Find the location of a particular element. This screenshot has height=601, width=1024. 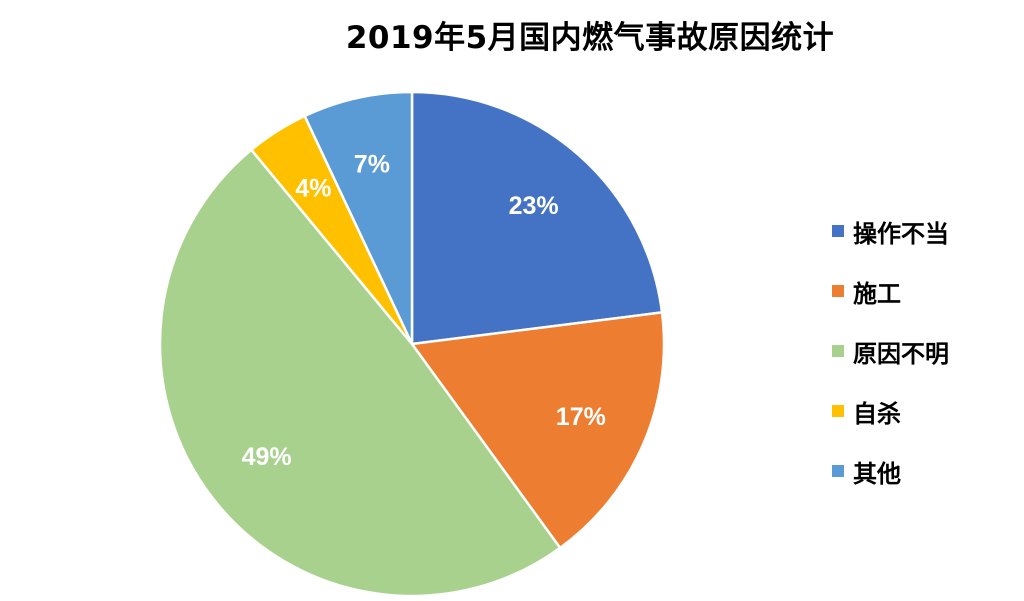

legend-item-2: 原因不明 is located at coordinates (922, 351).